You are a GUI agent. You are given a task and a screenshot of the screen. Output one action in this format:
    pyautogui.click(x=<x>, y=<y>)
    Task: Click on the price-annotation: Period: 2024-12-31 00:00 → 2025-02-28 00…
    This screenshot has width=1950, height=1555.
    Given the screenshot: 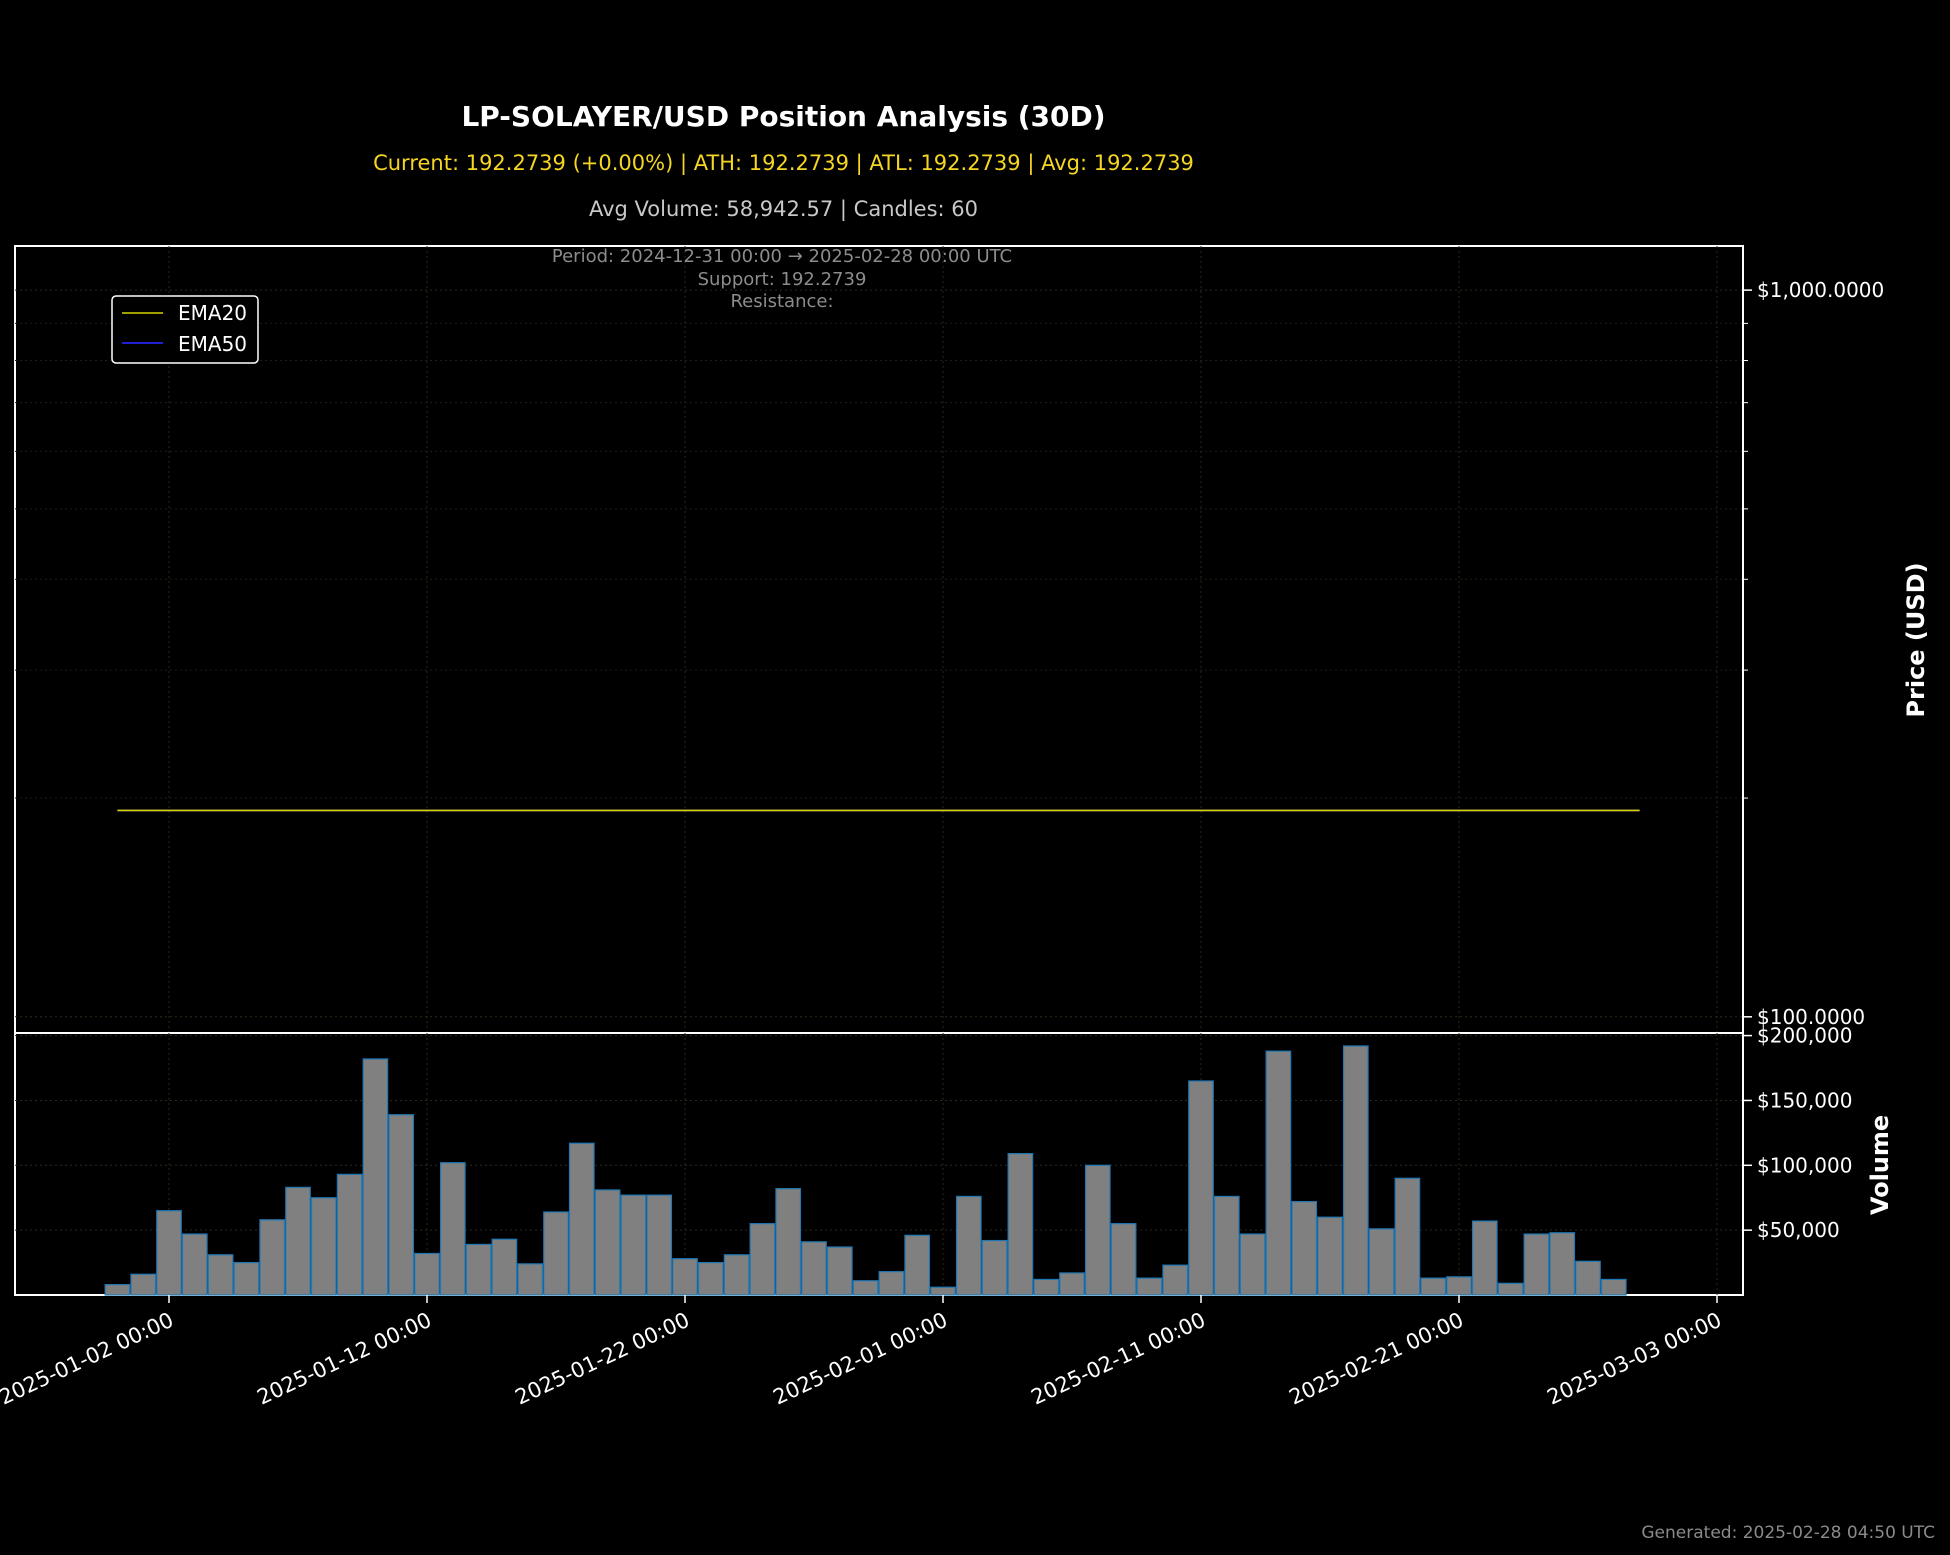 What is the action you would take?
    pyautogui.click(x=782, y=279)
    